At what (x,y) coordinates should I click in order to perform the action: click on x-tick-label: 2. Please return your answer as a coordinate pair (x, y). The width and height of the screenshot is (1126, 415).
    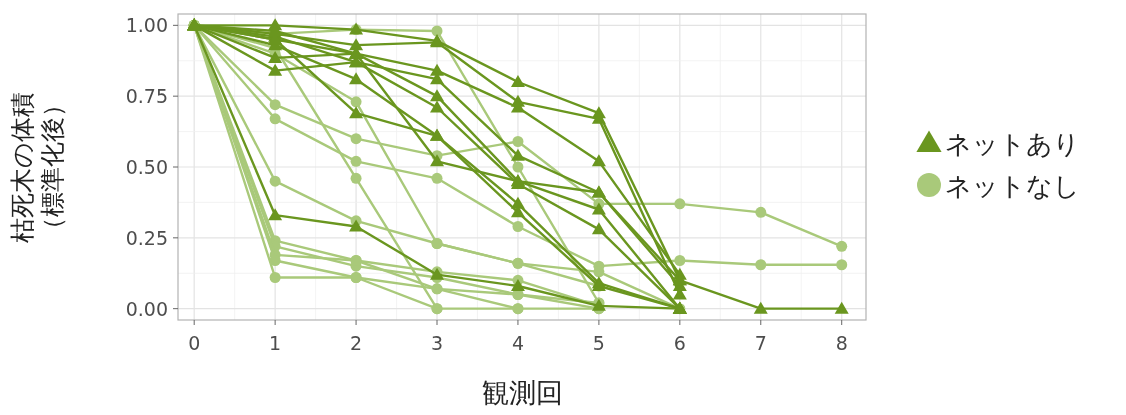
    Looking at the image, I should click on (356, 343).